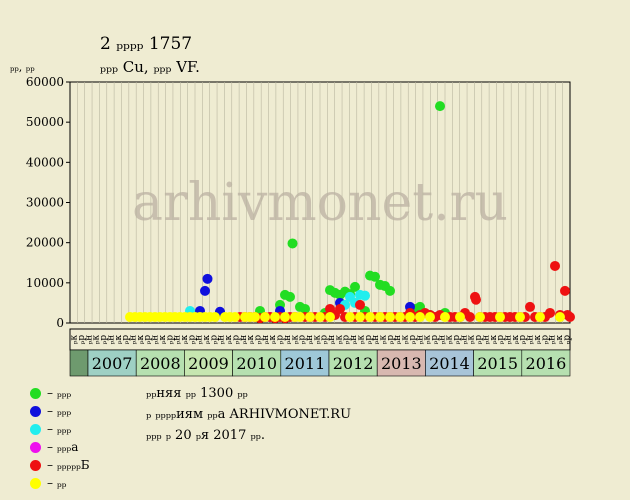 Image resolution: width=630 pixels, height=500 pixels. I want to click on legend-label: – ₚₚₚₚₚБ, so click(68, 465).